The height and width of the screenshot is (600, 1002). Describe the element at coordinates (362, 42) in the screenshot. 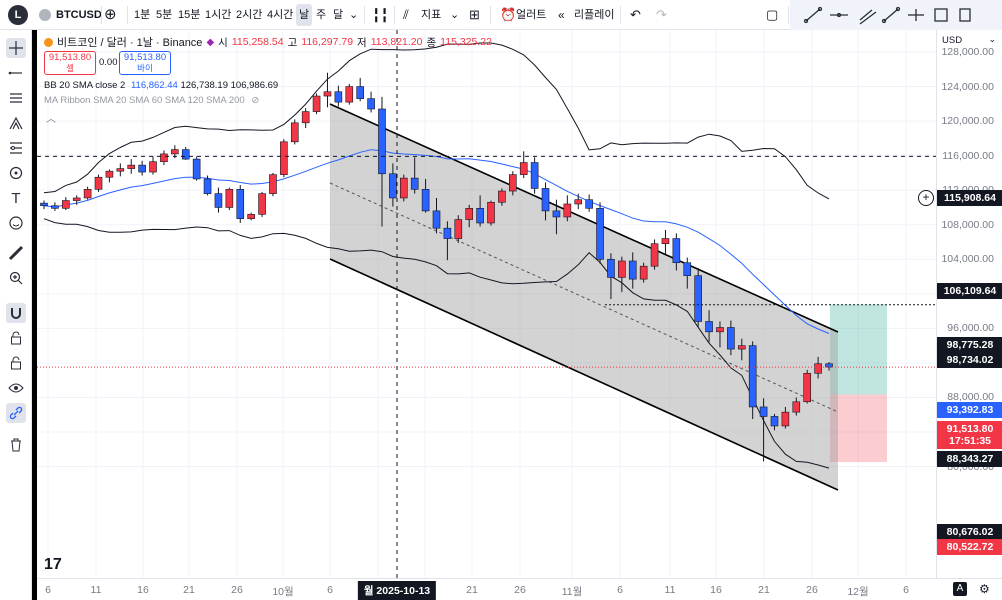

I see `low-label: 저` at that location.